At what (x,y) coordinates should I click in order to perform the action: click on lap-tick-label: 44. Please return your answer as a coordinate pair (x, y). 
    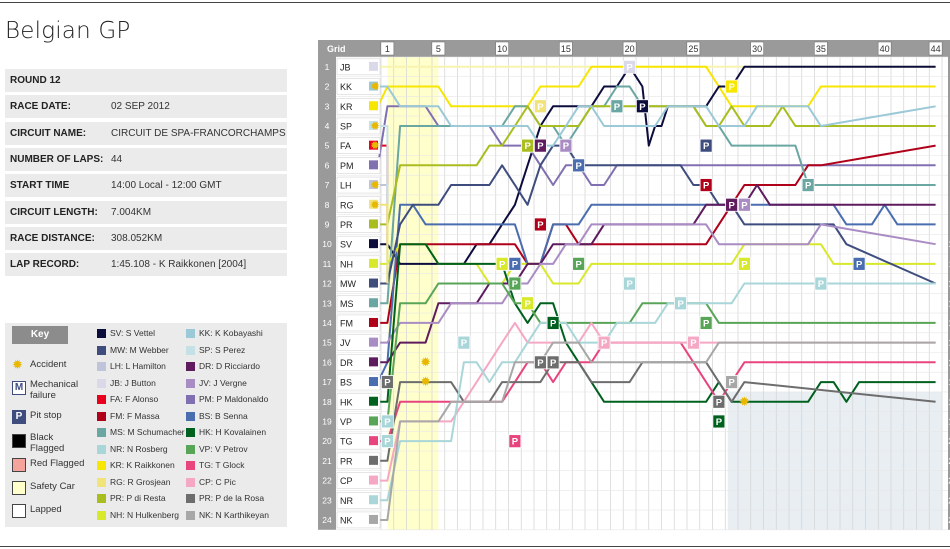
    Looking at the image, I should click on (936, 49).